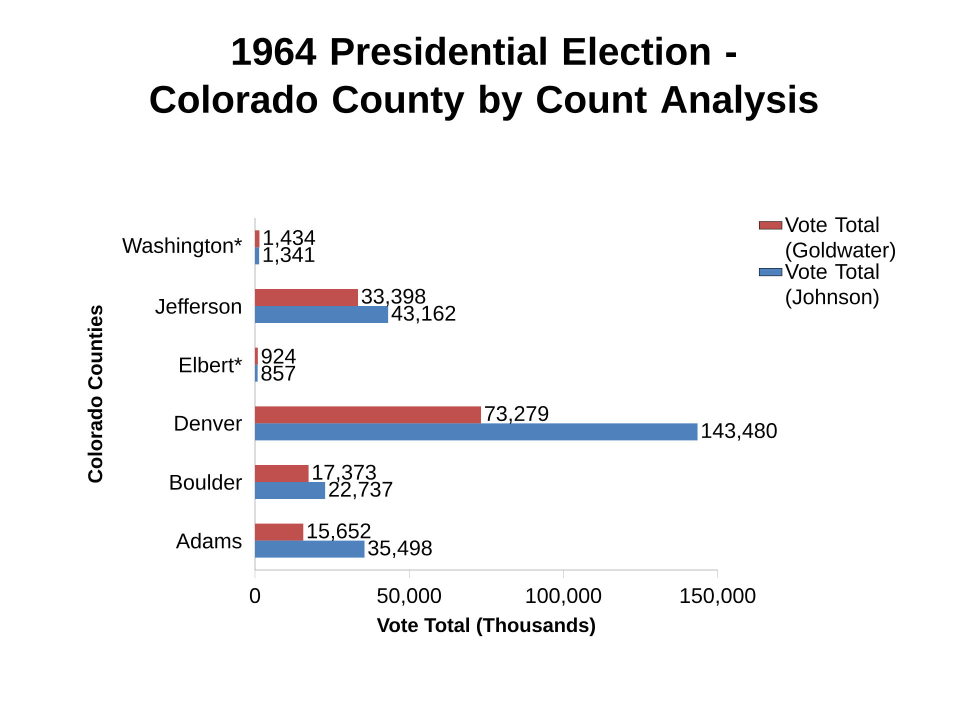 This screenshot has height=722, width=969. I want to click on y-tick-label: Adams, so click(209, 540).